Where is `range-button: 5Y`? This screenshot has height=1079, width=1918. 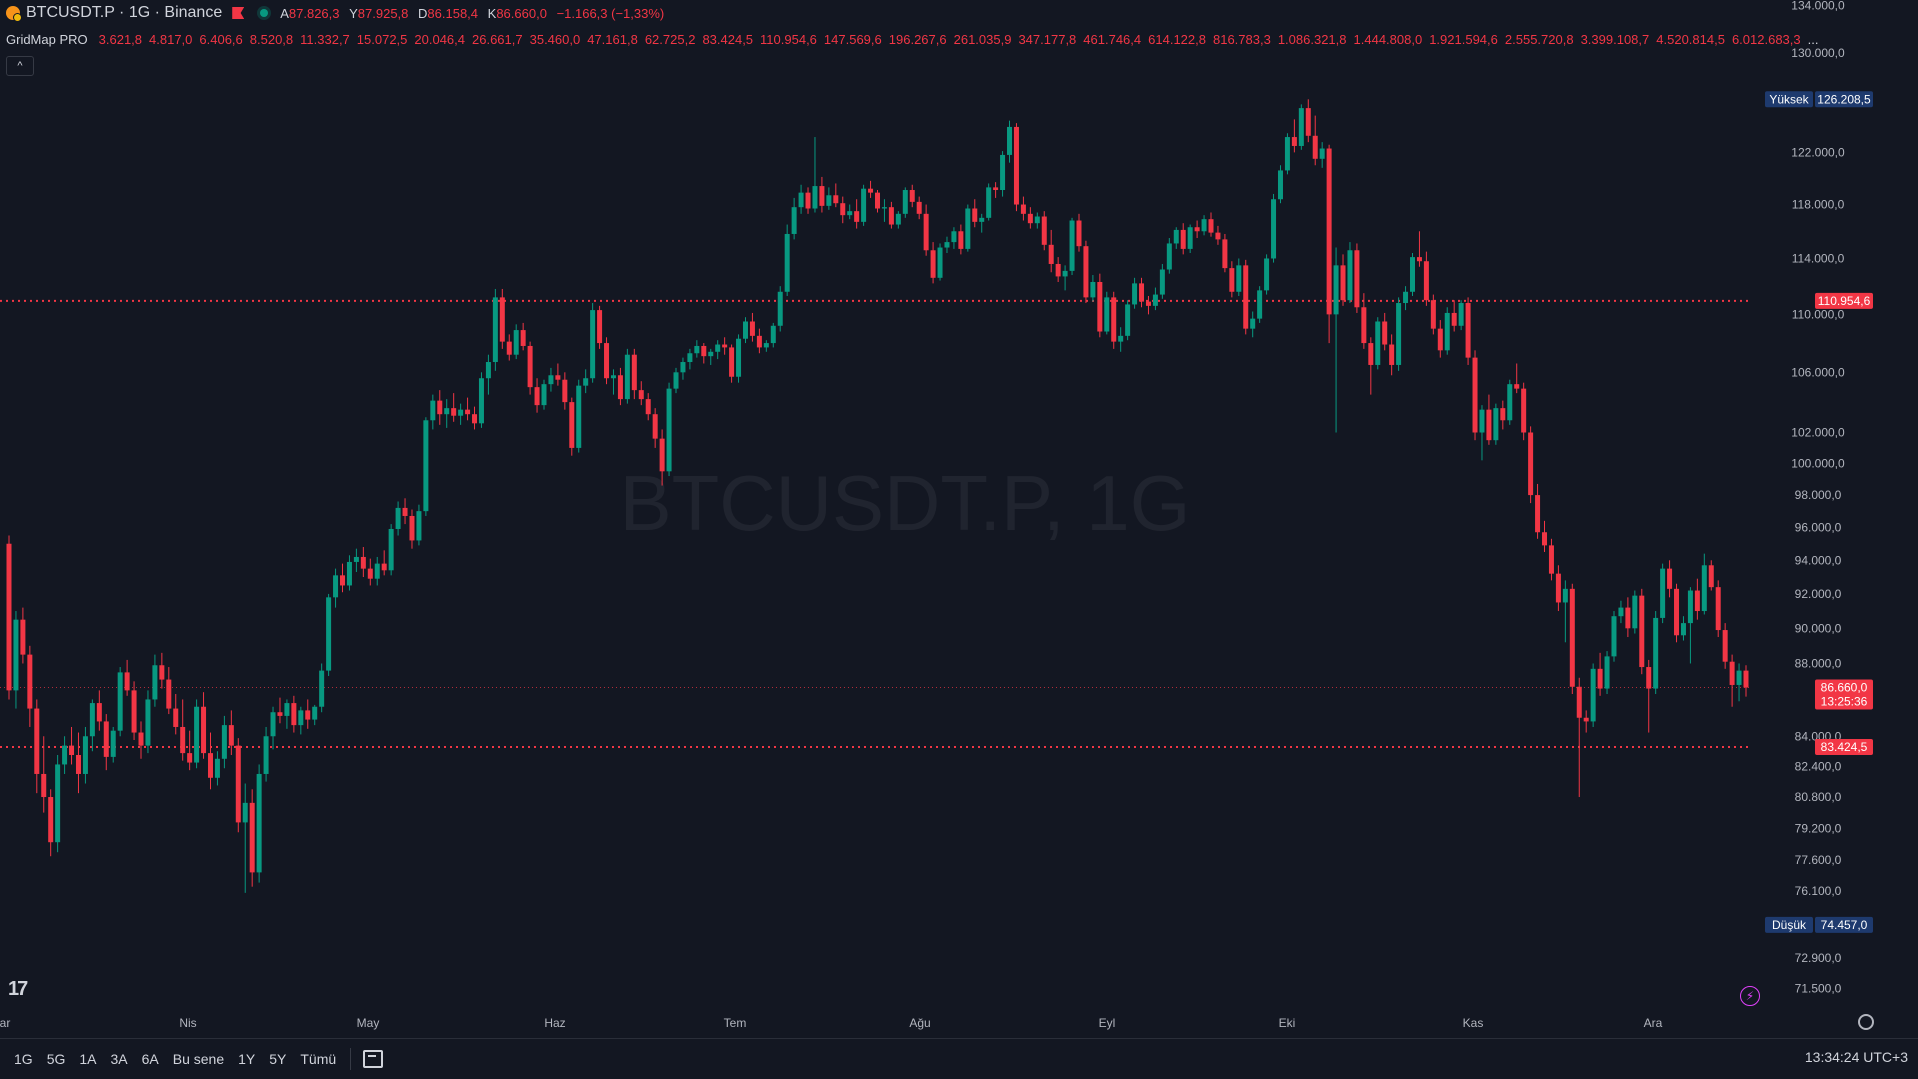 range-button: 5Y is located at coordinates (278, 1059).